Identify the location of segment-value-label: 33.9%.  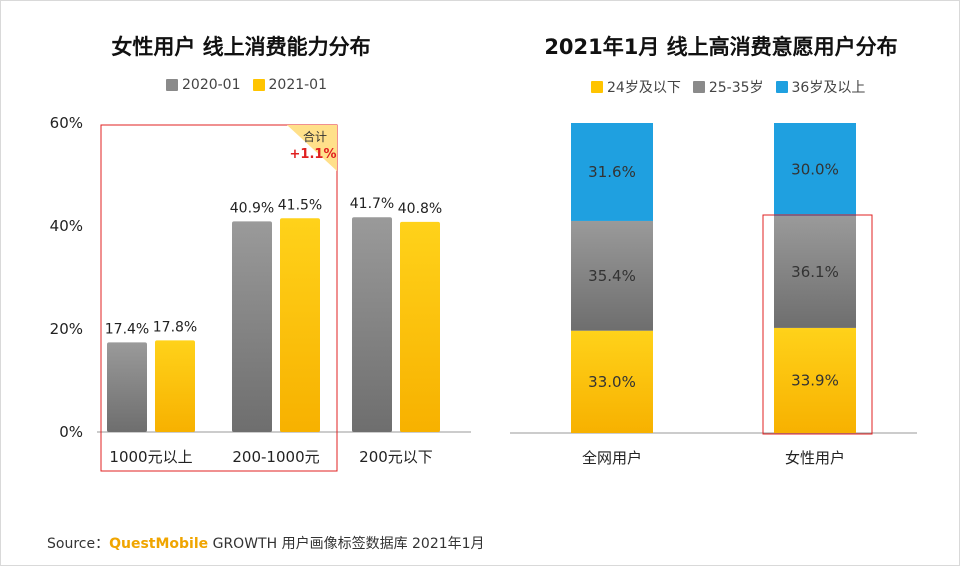
(815, 380).